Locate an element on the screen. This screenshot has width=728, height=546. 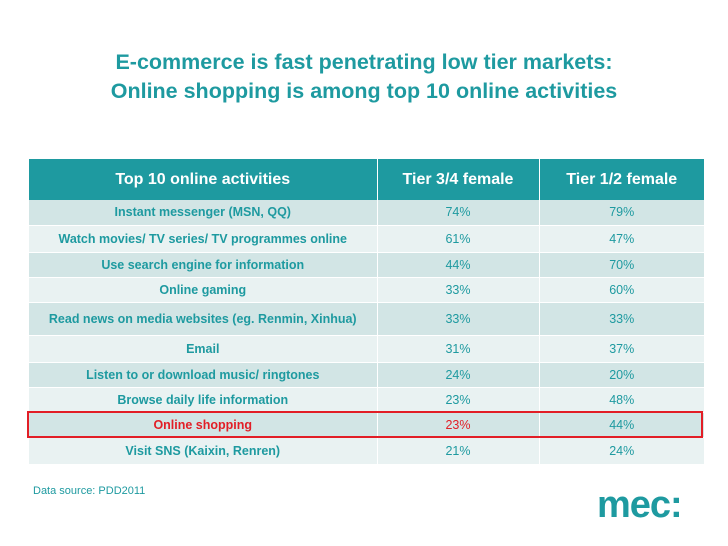
cell-tier34: 31% is located at coordinates (458, 349).